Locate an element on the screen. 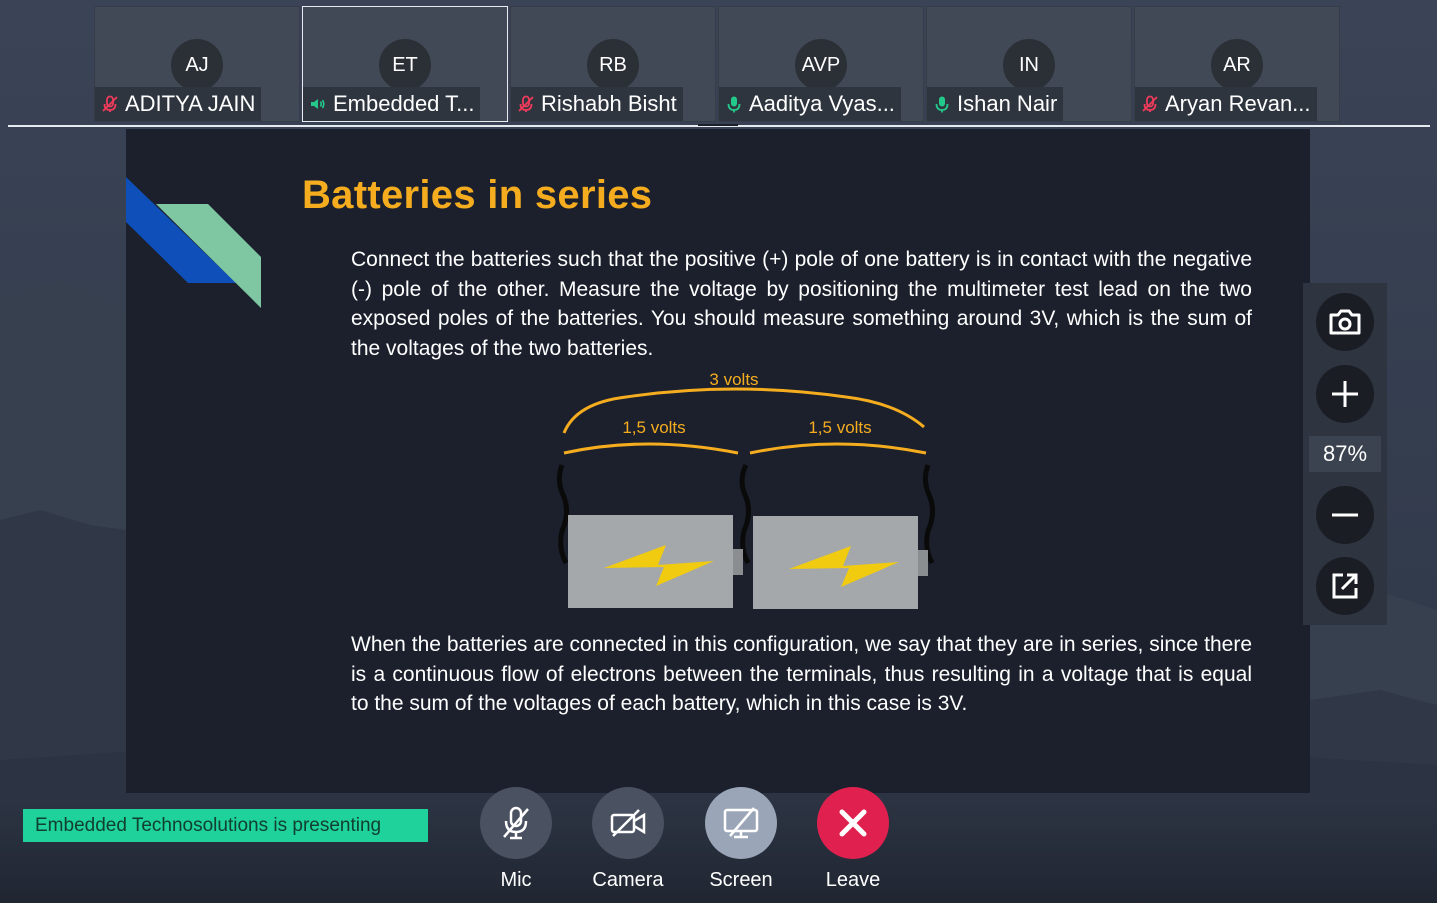  participant-nameplate: ADITYA JAIN is located at coordinates (178, 104).